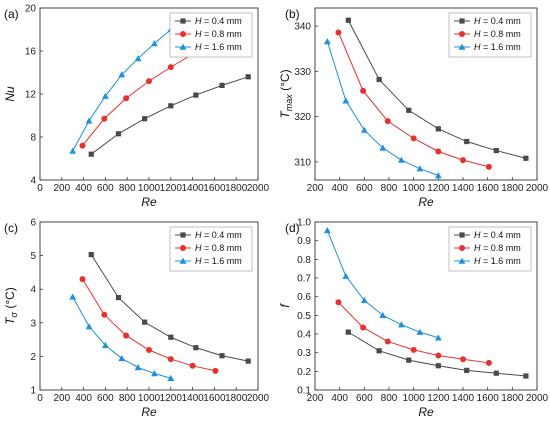 The height and width of the screenshot is (424, 550). Describe the element at coordinates (286, 93) in the screenshot. I see `y-axis-label: Tmax (°C)` at that location.